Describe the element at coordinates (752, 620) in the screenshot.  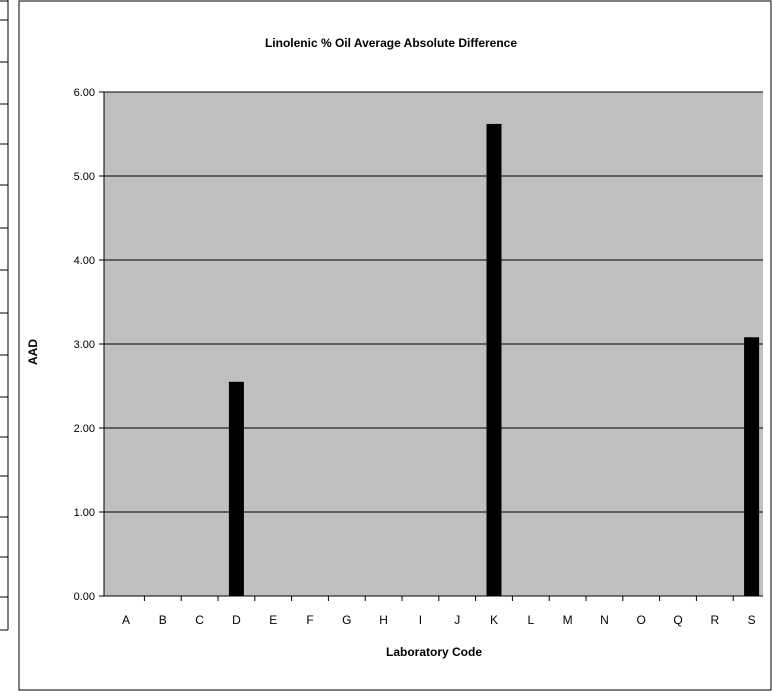
I see `x-tick-label: S` at that location.